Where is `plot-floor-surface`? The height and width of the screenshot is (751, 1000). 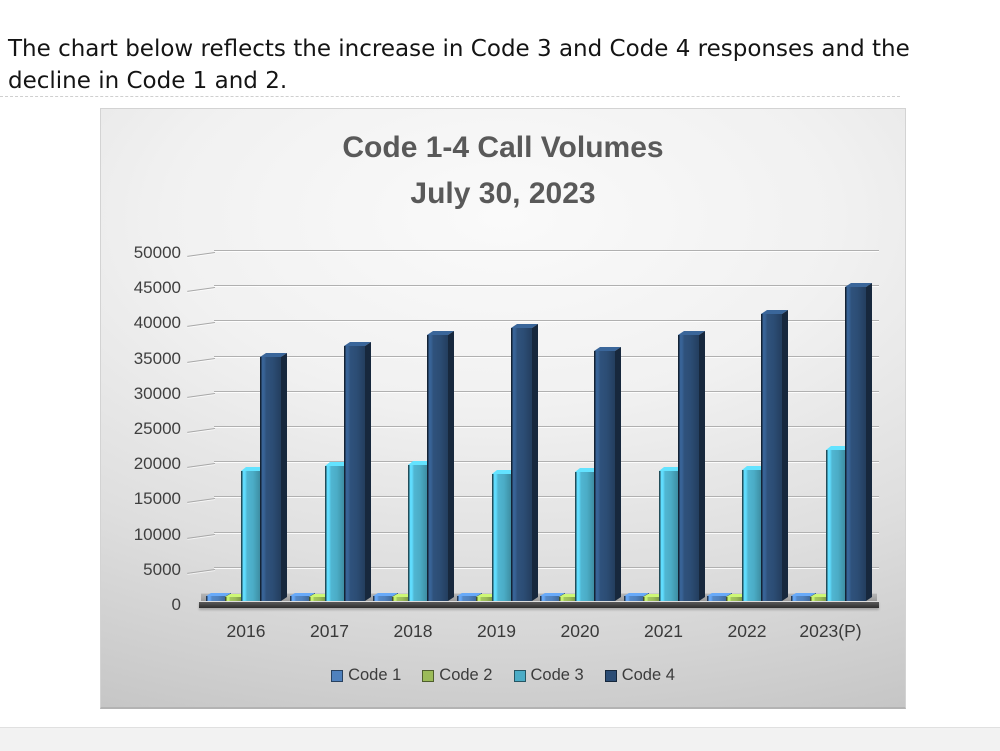 plot-floor-surface is located at coordinates (539, 597).